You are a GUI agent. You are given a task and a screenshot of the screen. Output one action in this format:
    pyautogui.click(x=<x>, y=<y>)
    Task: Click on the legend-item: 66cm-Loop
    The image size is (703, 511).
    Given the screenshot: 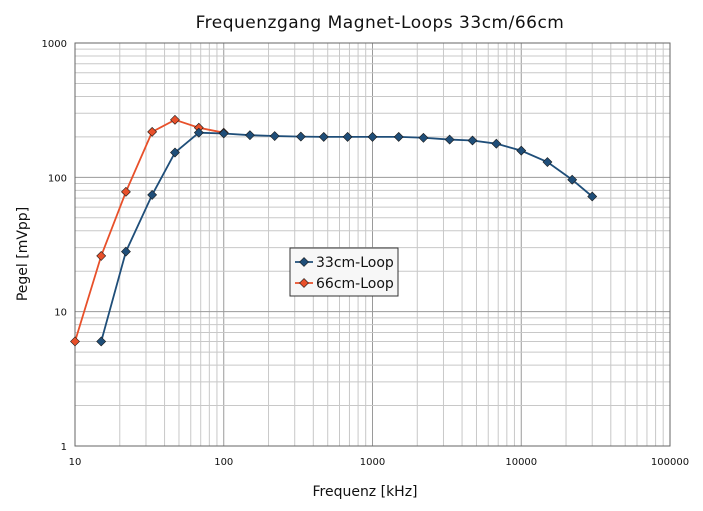 What is the action you would take?
    pyautogui.click(x=344, y=284)
    